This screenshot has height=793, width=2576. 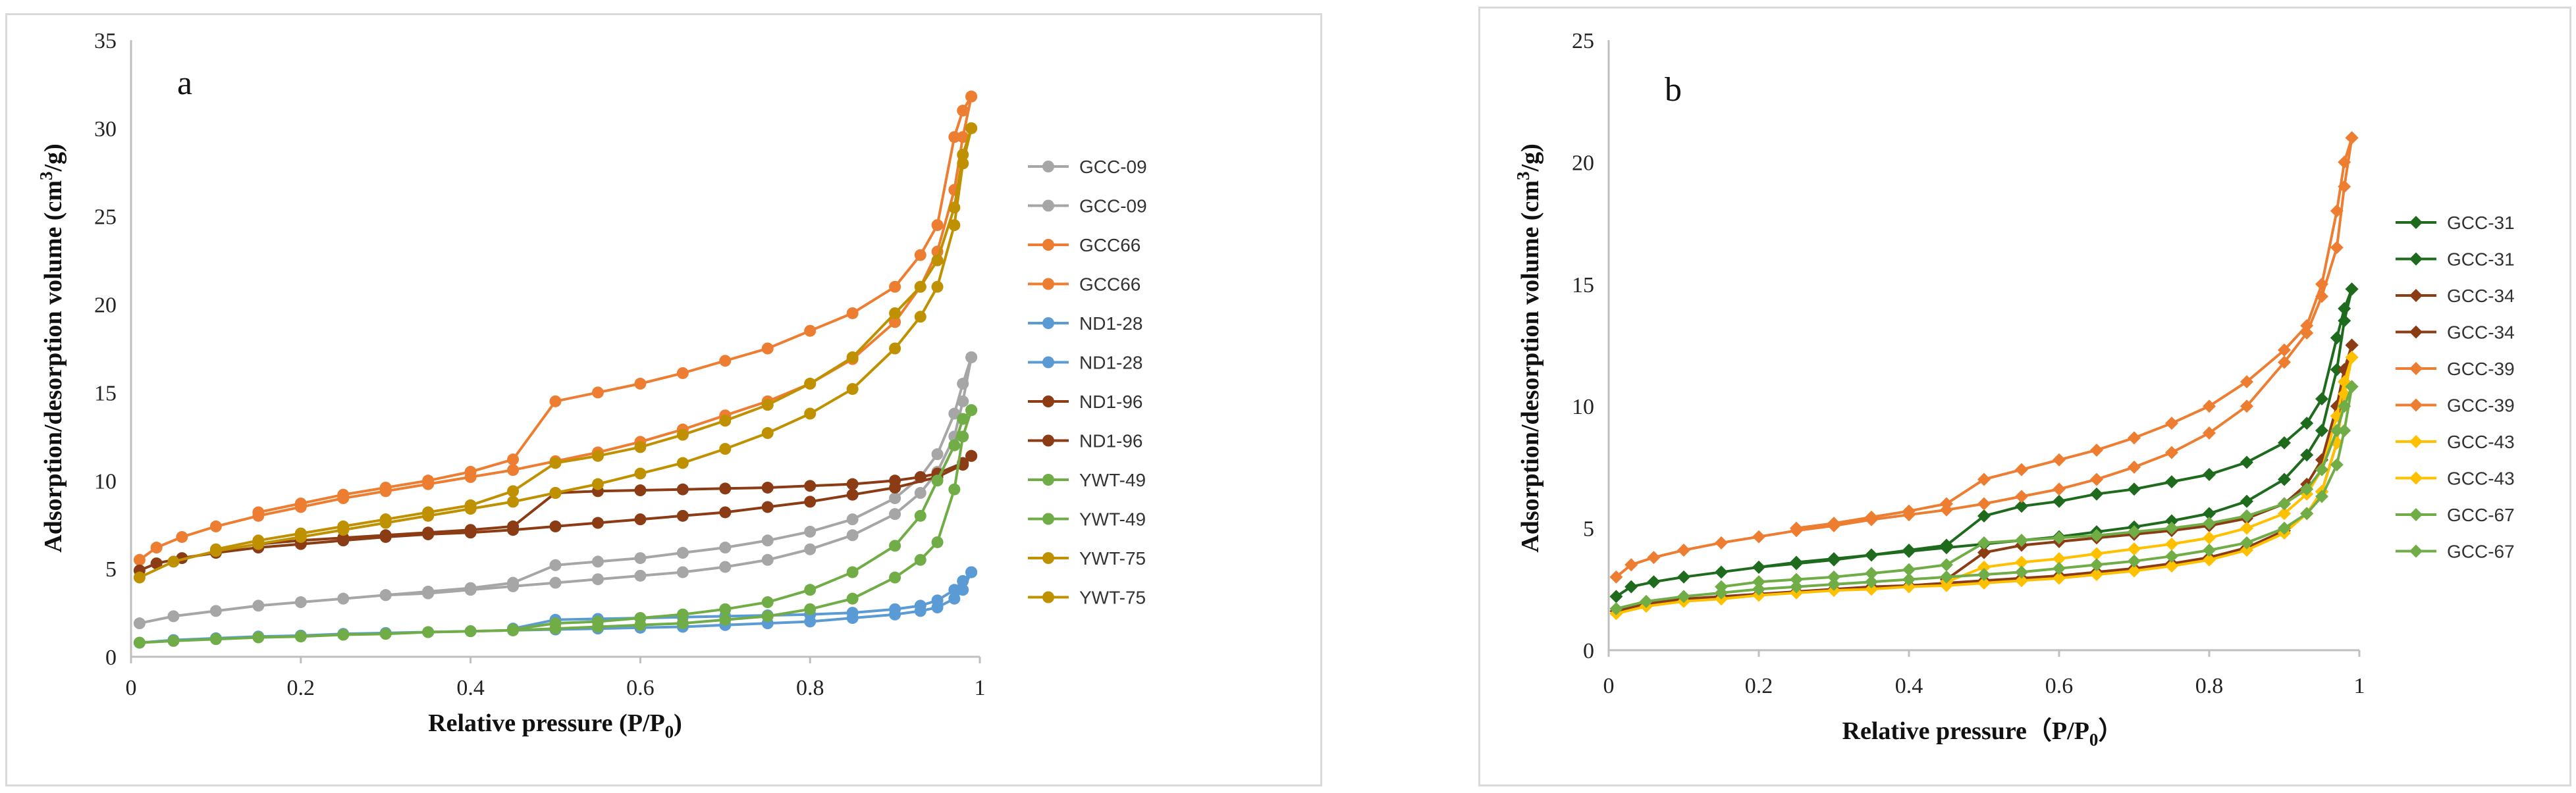 What do you see at coordinates (1674, 90) in the screenshot?
I see `panel-label: b` at bounding box center [1674, 90].